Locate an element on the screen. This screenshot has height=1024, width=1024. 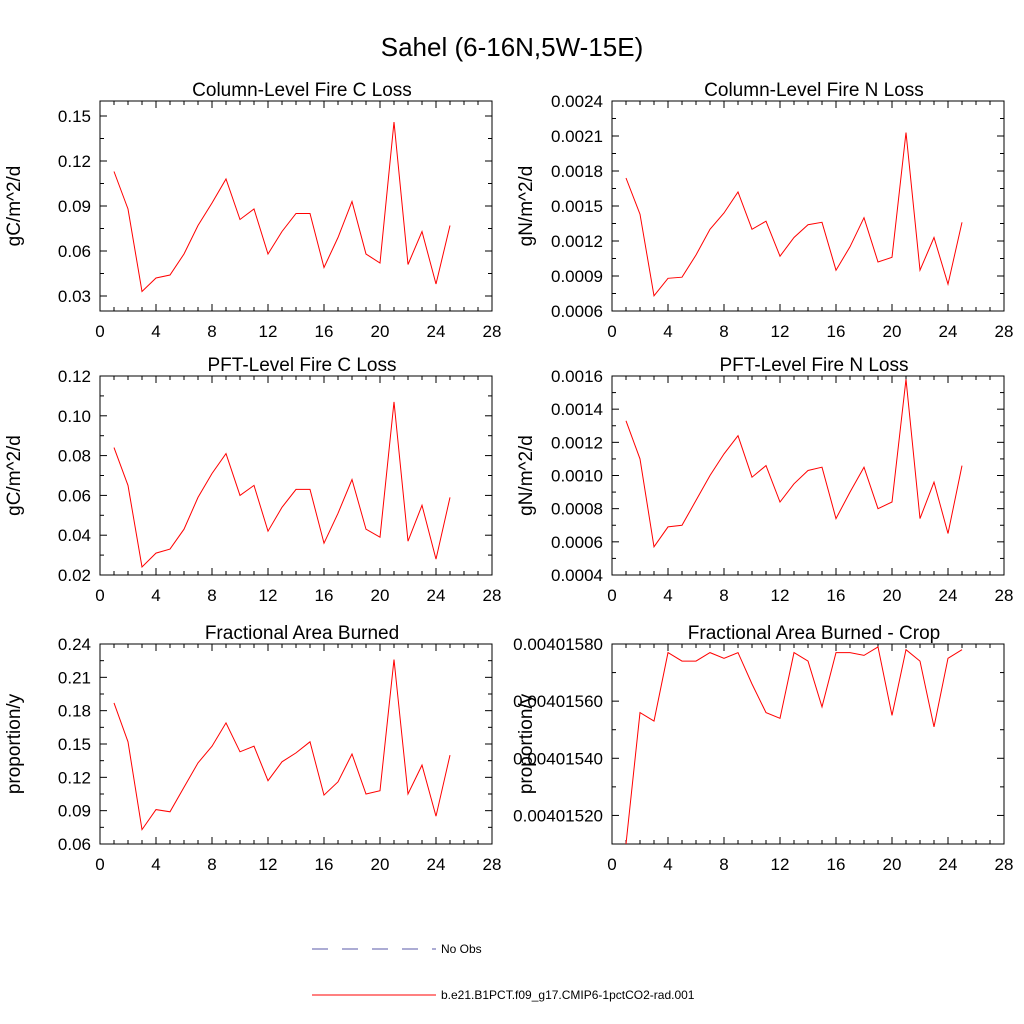
panel-title: Fractional Area Burned is located at coordinates (302, 633).